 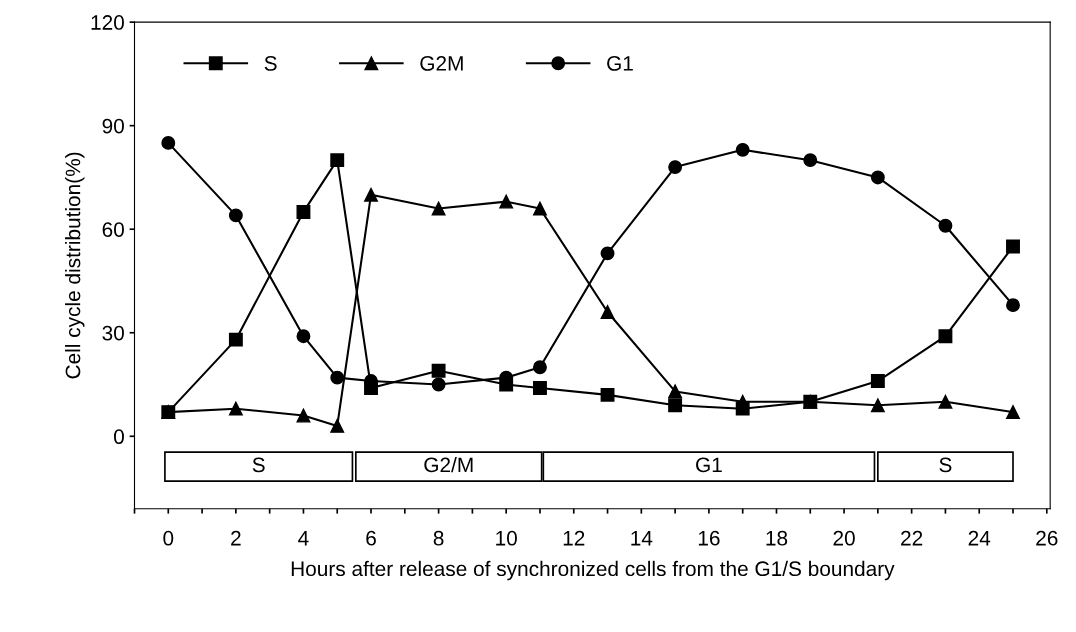 What do you see at coordinates (107, 22) in the screenshot?
I see `y-tick-label: 120` at bounding box center [107, 22].